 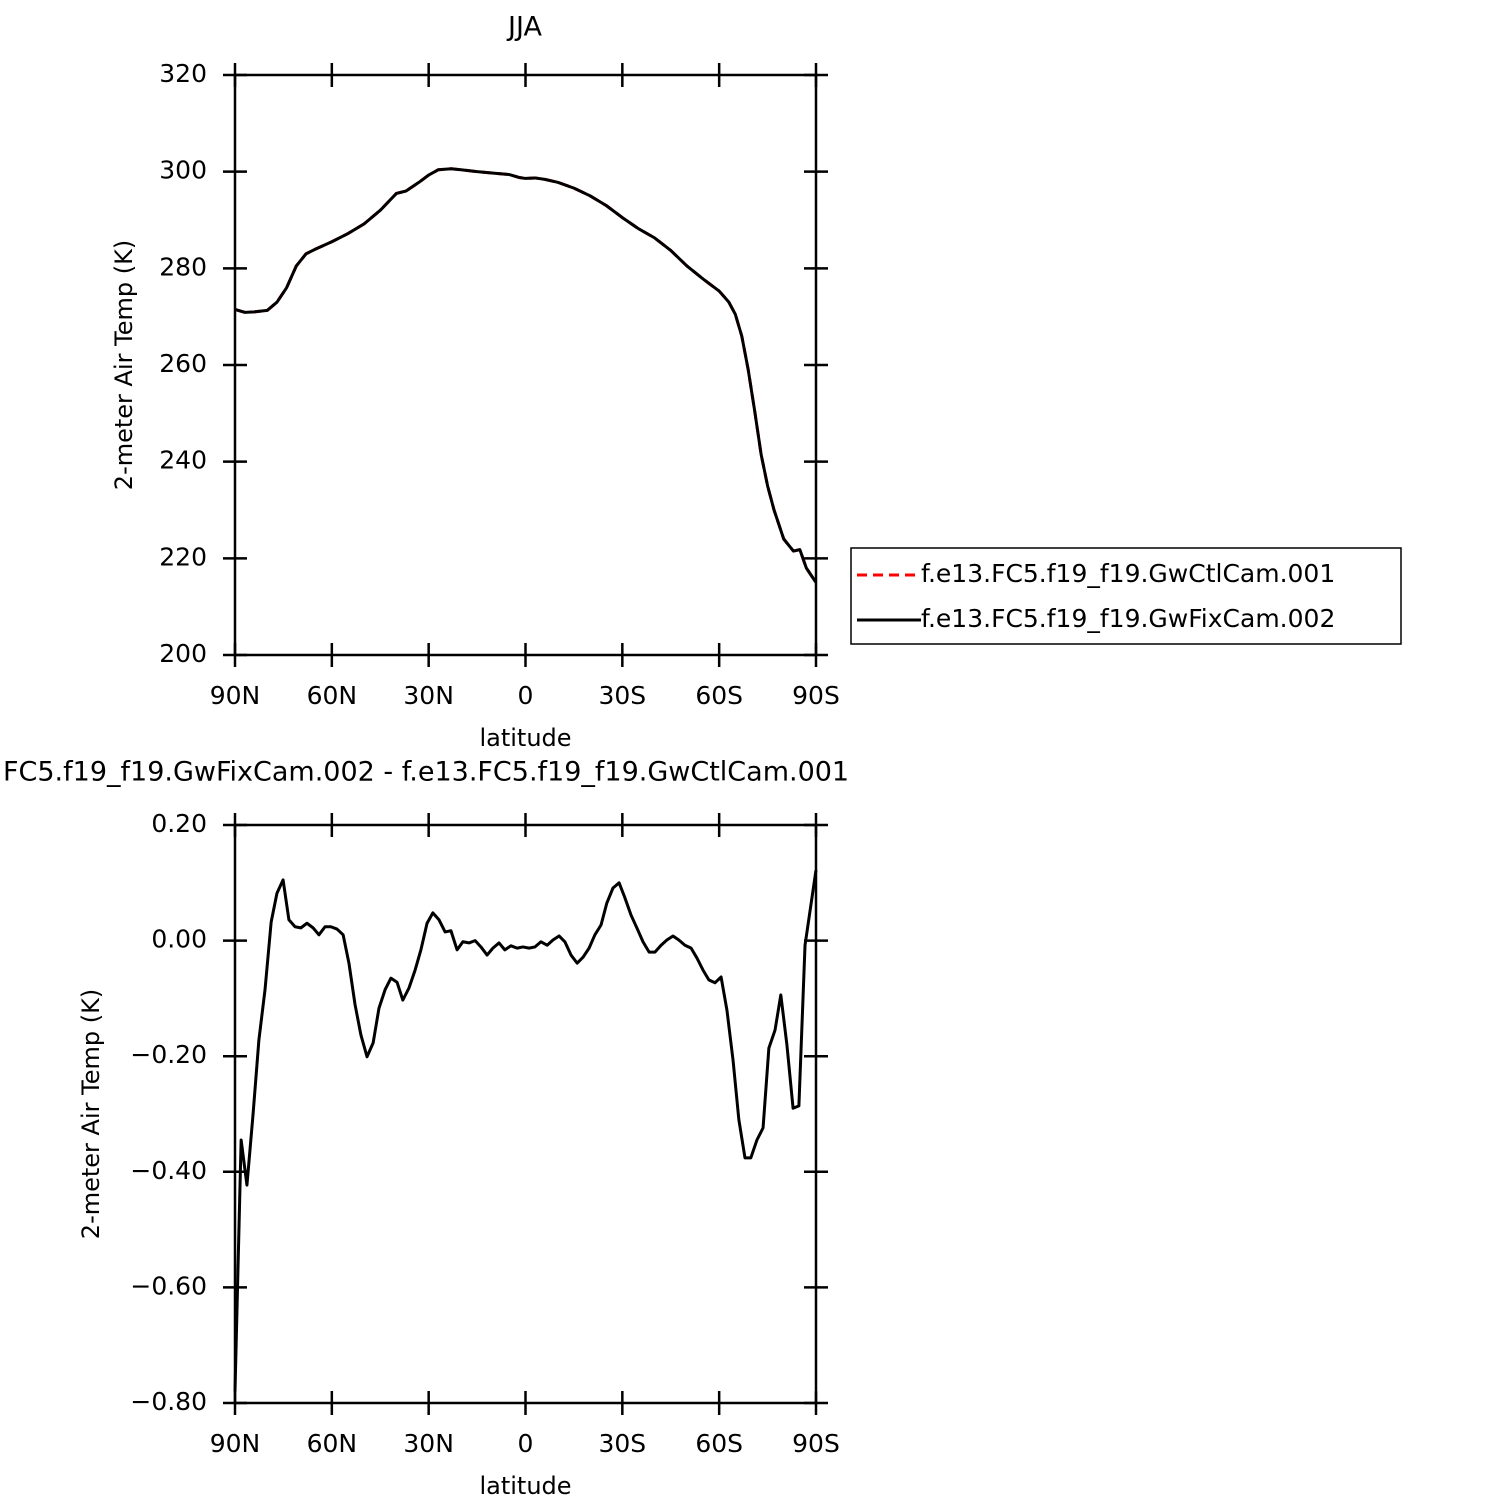 I want to click on y-tick-label: 280, so click(x=183, y=266).